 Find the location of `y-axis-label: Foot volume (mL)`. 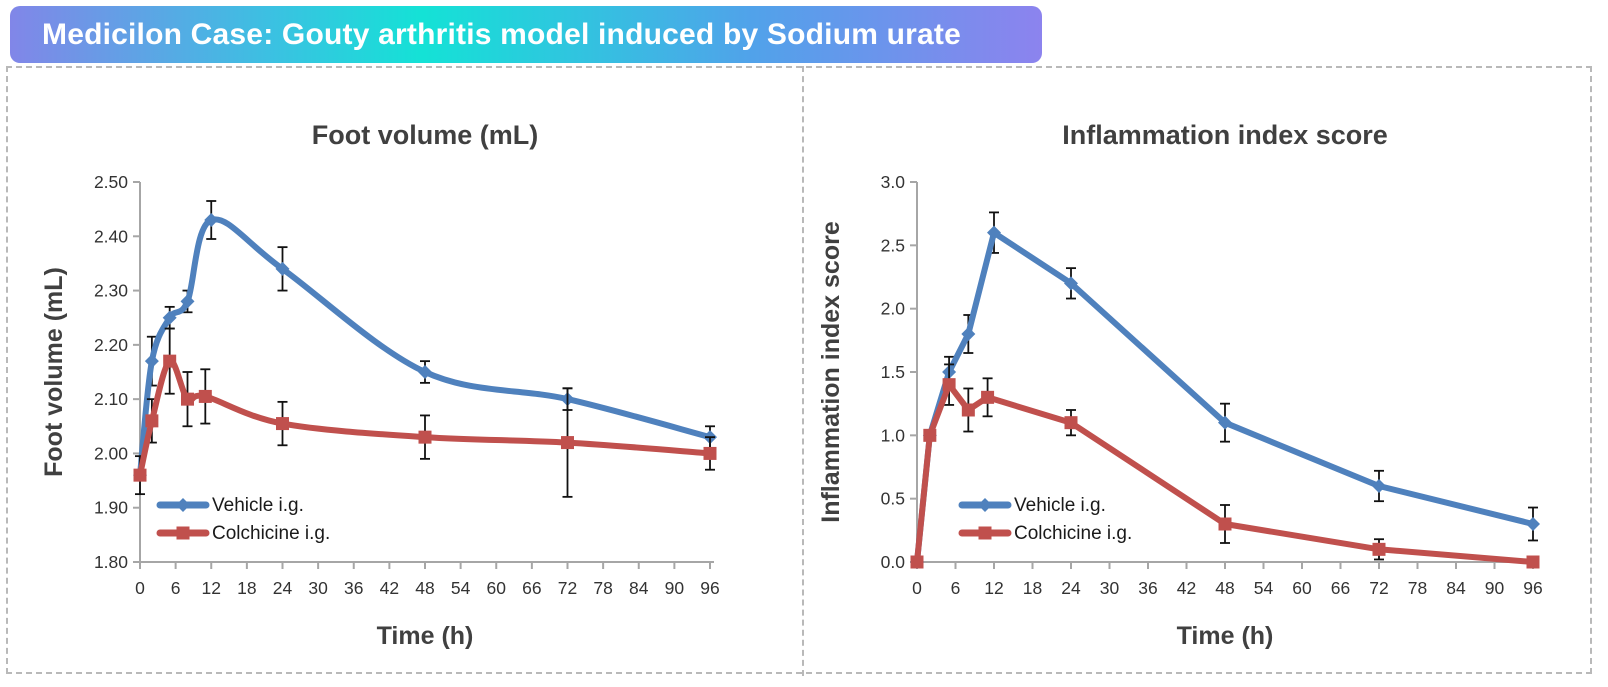

y-axis-label: Foot volume (mL) is located at coordinates (54, 372).